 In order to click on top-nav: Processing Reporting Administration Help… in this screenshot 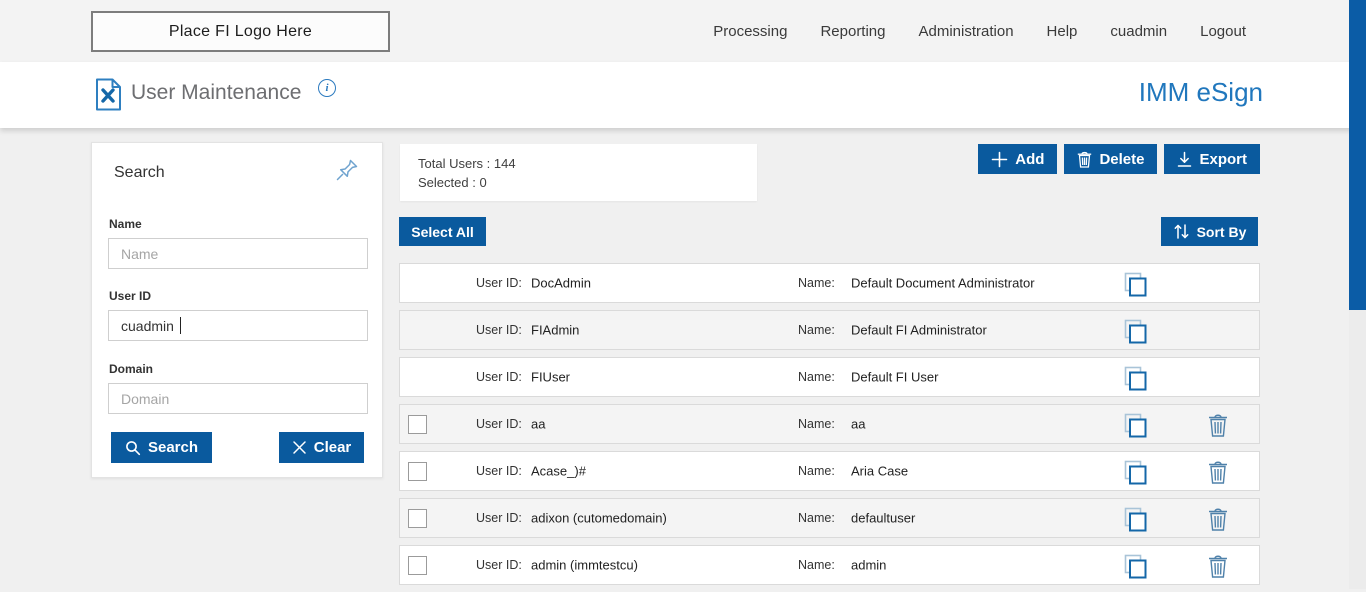, I will do `click(979, 31)`.